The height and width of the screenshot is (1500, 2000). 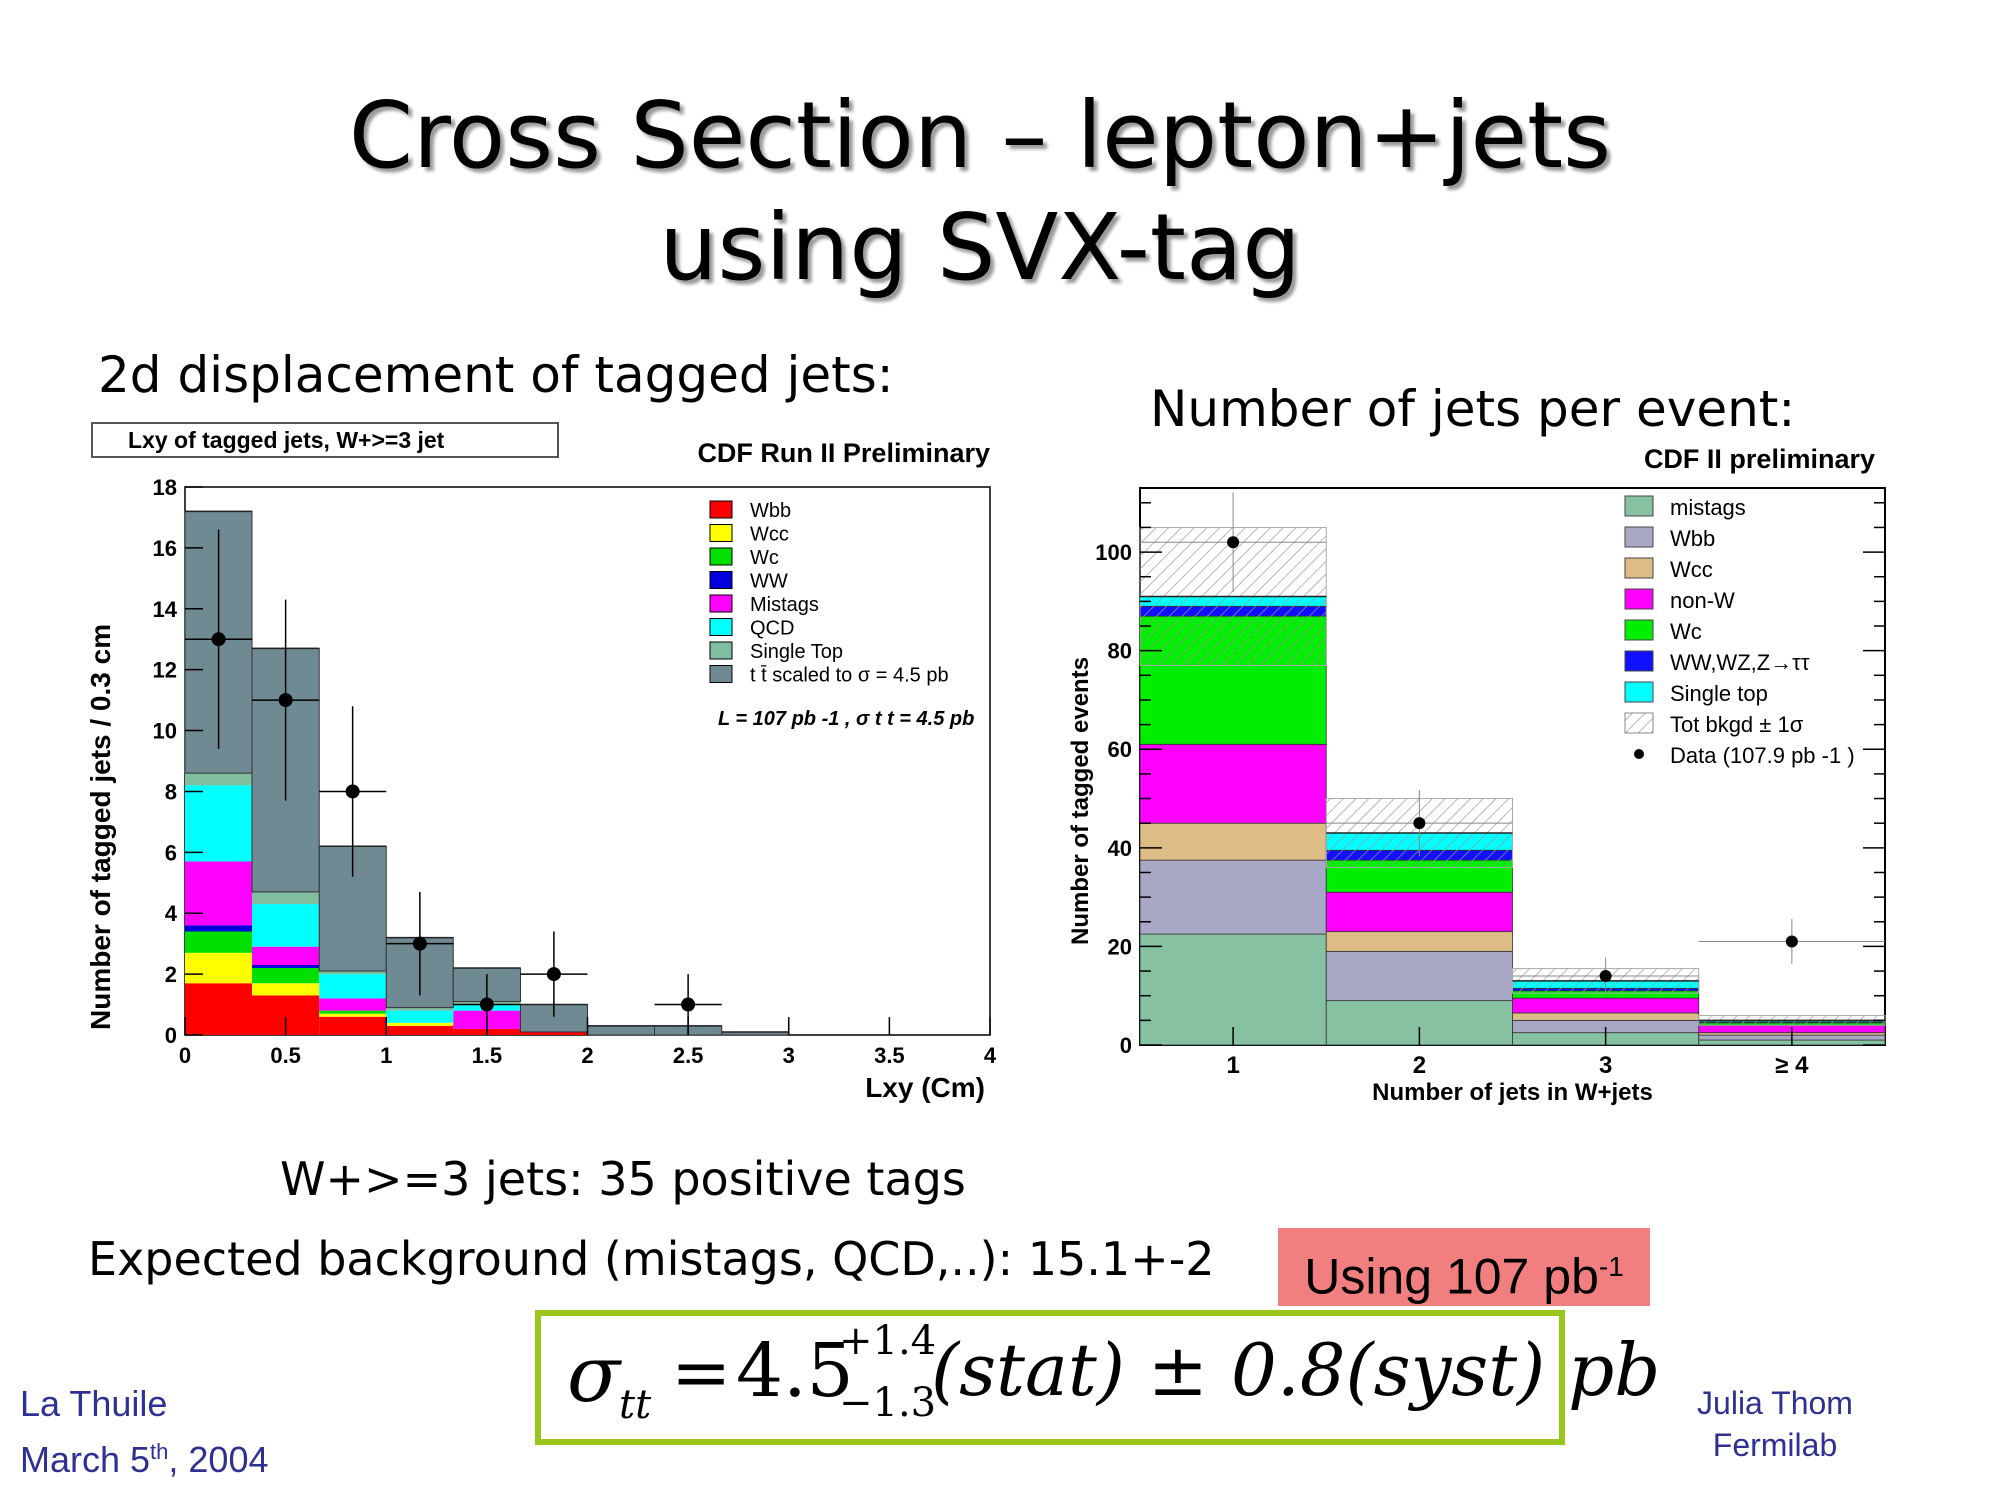 What do you see at coordinates (843, 453) in the screenshot?
I see `chart-title: CDF Run II Preliminary` at bounding box center [843, 453].